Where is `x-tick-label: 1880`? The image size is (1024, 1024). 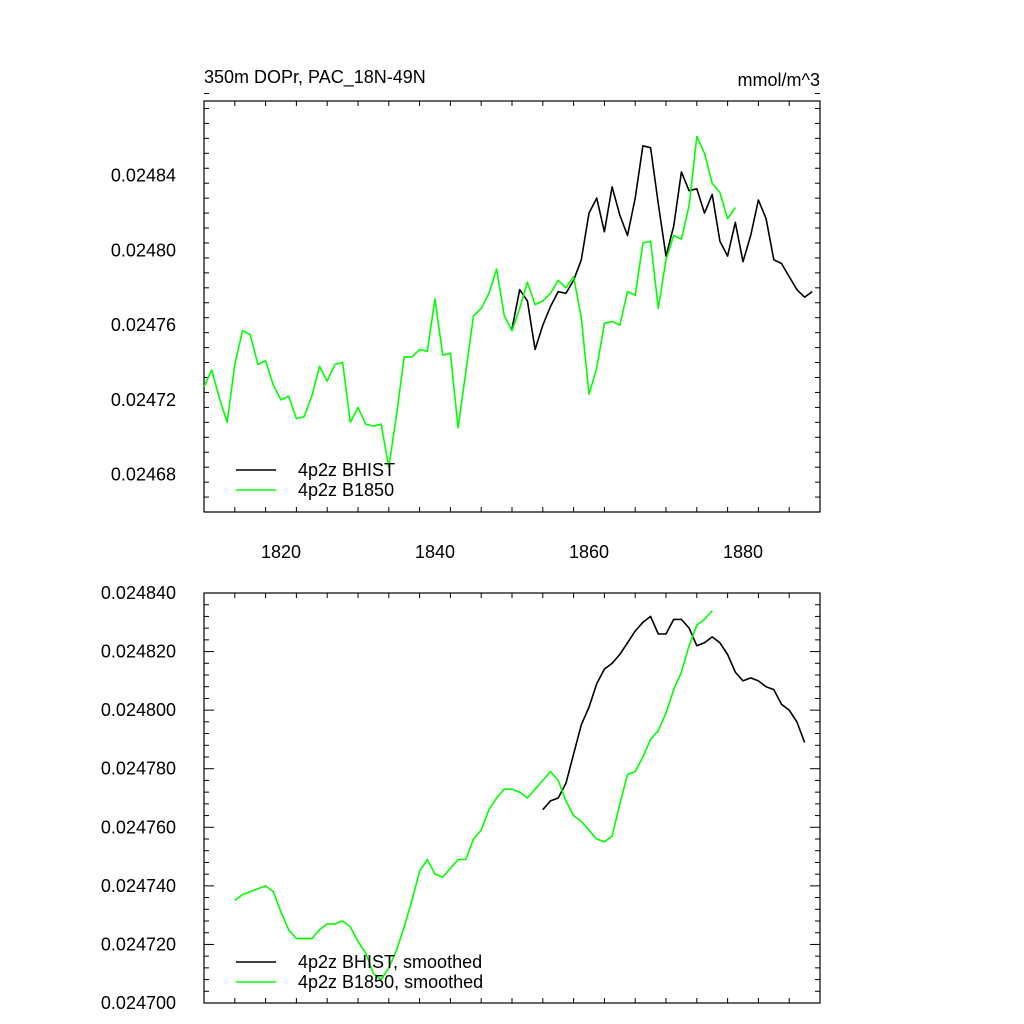 x-tick-label: 1880 is located at coordinates (743, 552).